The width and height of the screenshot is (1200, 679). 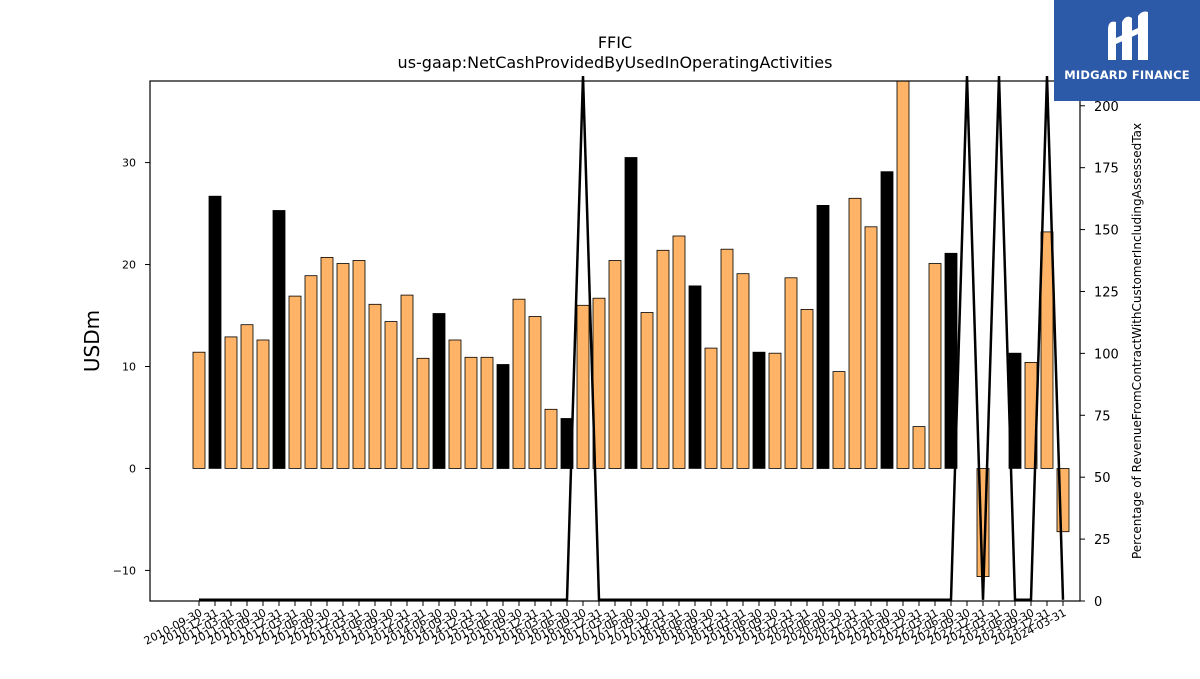 I want to click on y2-tick-label: 100, so click(x=1106, y=354).